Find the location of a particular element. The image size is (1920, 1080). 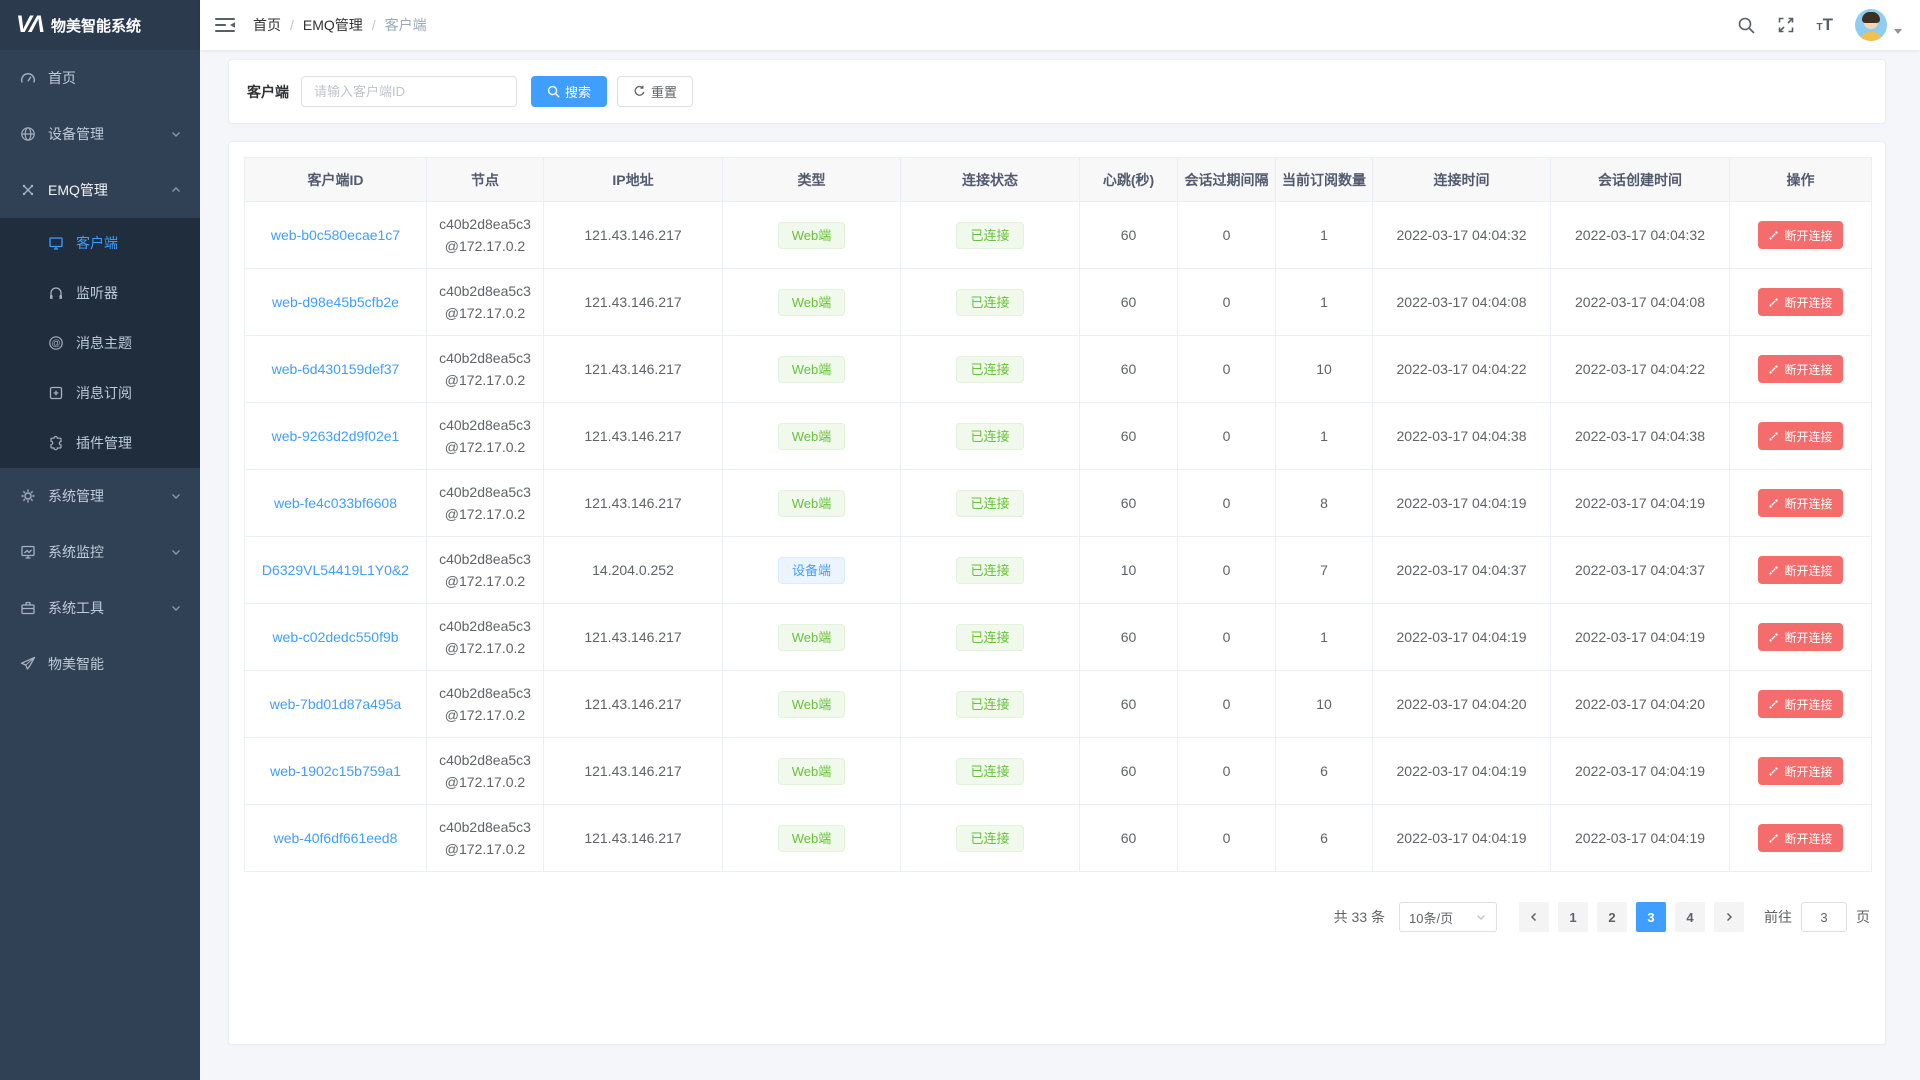

prev-page-button is located at coordinates (1534, 917).